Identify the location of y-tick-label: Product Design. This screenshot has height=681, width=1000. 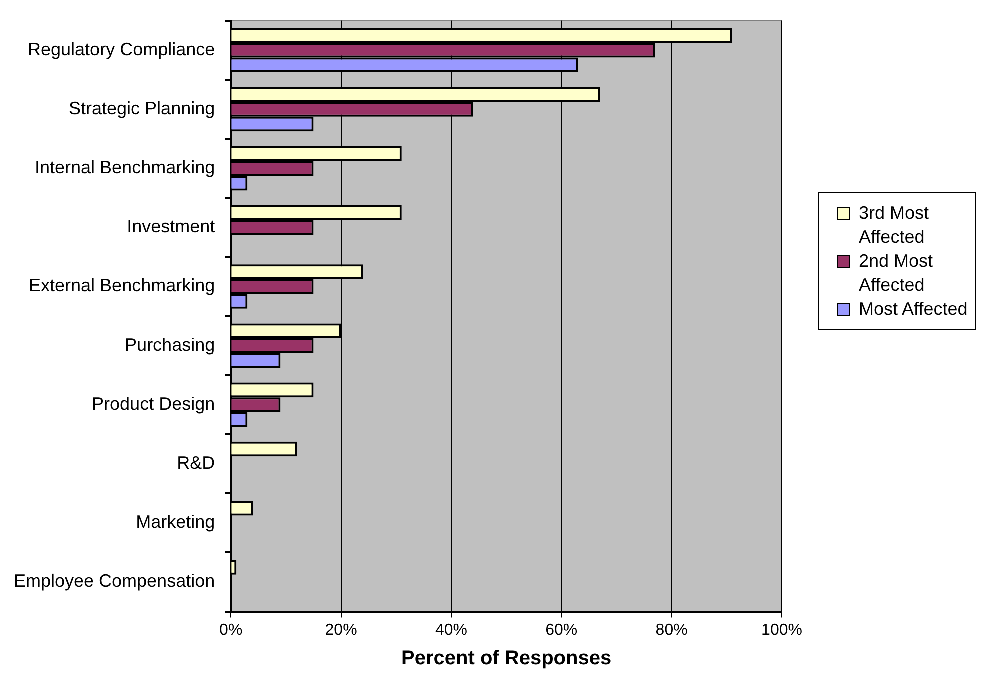
(154, 404).